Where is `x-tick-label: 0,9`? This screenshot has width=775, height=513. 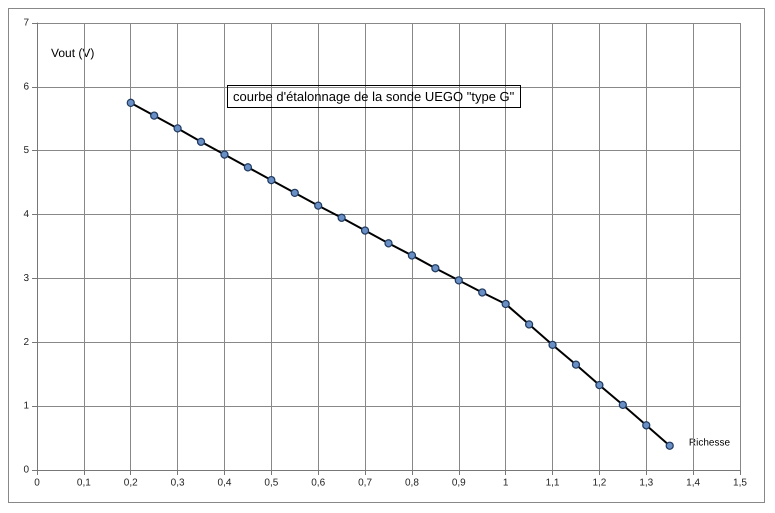
x-tick-label: 0,9 is located at coordinates (459, 483).